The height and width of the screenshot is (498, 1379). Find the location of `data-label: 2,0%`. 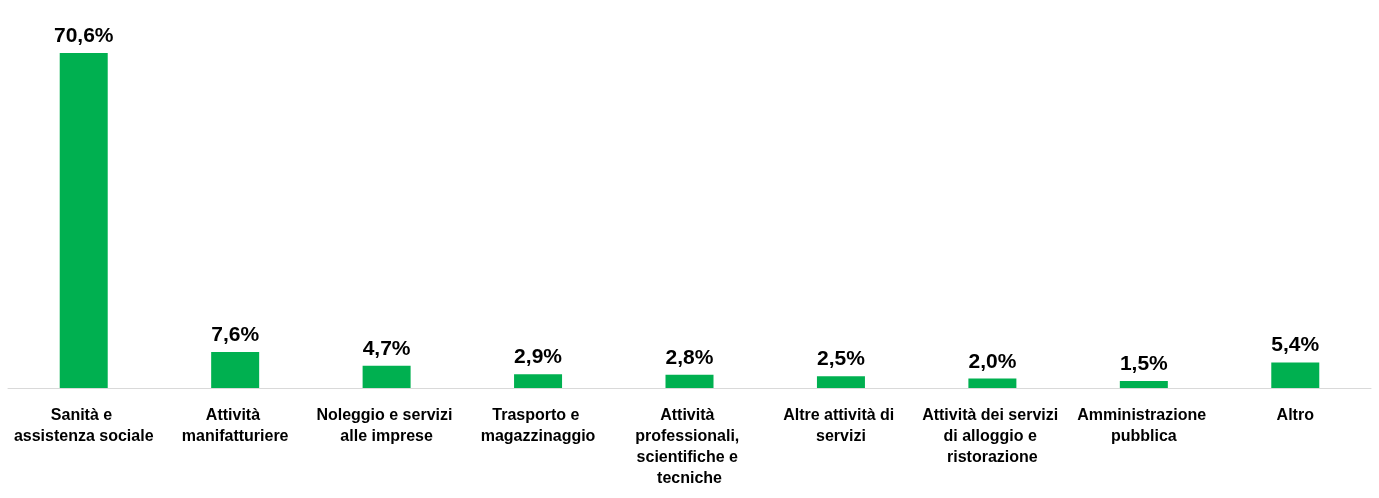

data-label: 2,0% is located at coordinates (992, 360).